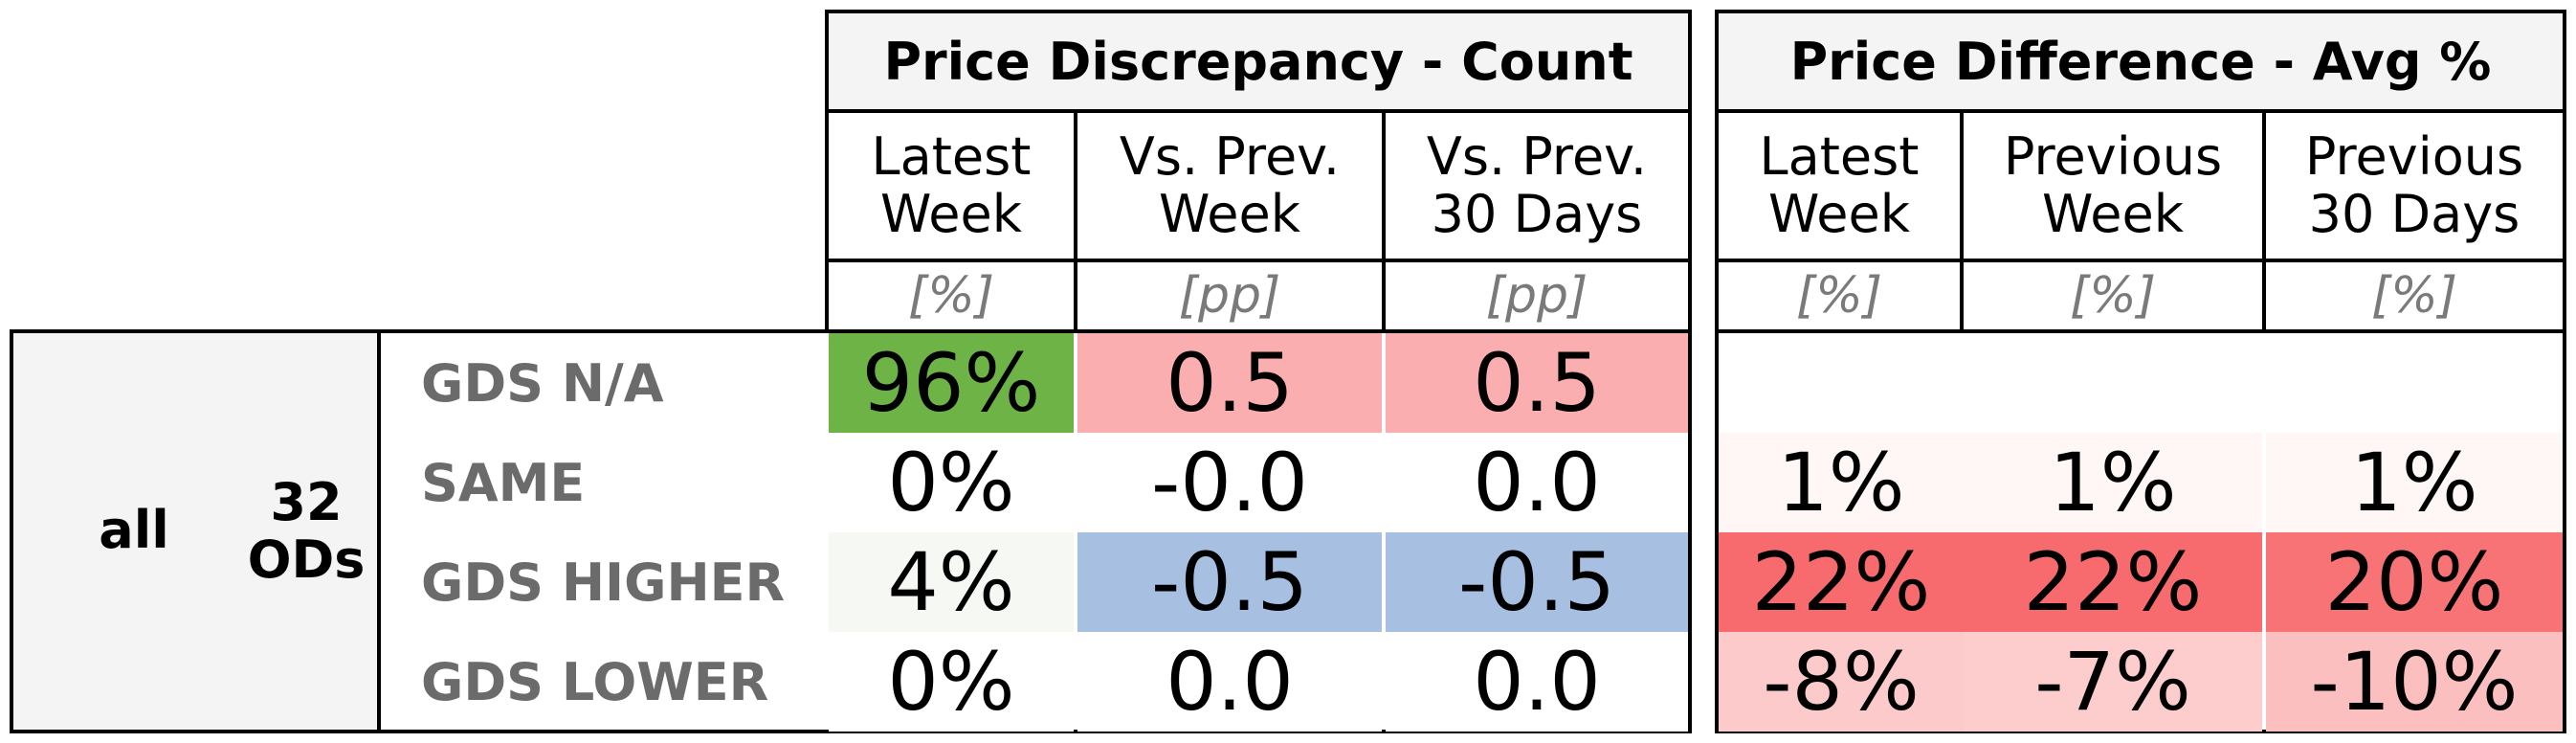 The image size is (2576, 743). What do you see at coordinates (134, 529) in the screenshot?
I see `group-name: all` at bounding box center [134, 529].